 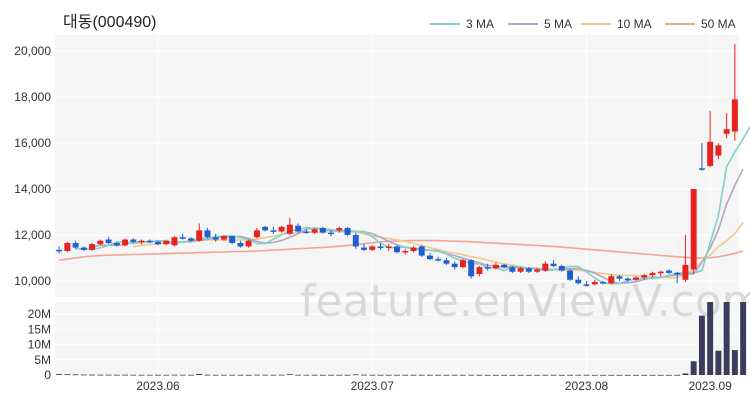 What do you see at coordinates (558, 24) in the screenshot?
I see `legend-label-5ma: 5 MA` at bounding box center [558, 24].